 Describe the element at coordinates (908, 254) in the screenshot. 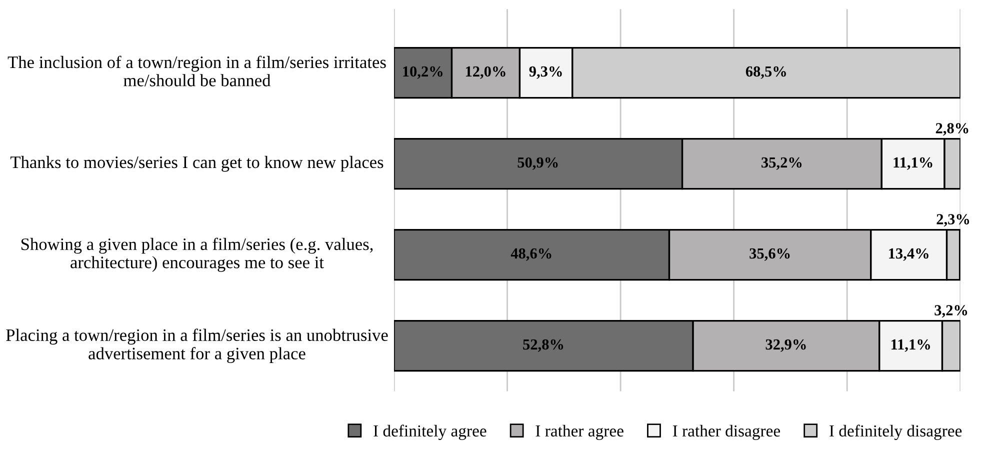

I see `data-label: 13,4%` at that location.